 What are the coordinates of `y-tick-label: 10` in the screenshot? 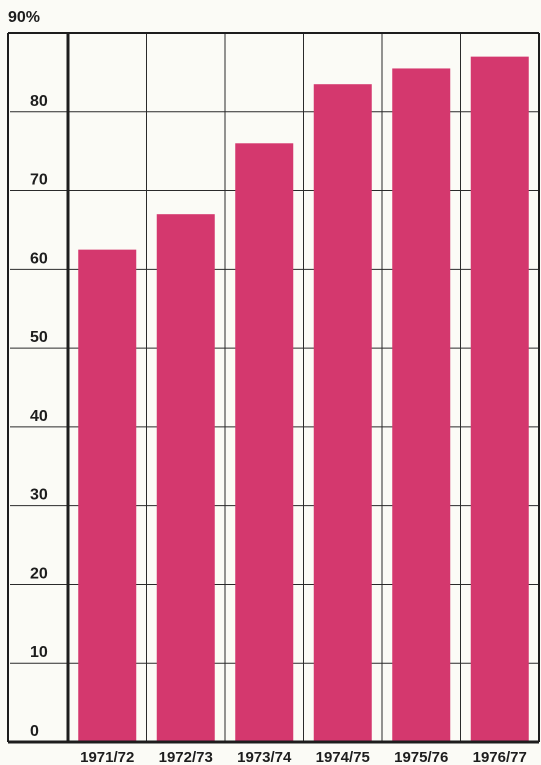 It's located at (39, 652).